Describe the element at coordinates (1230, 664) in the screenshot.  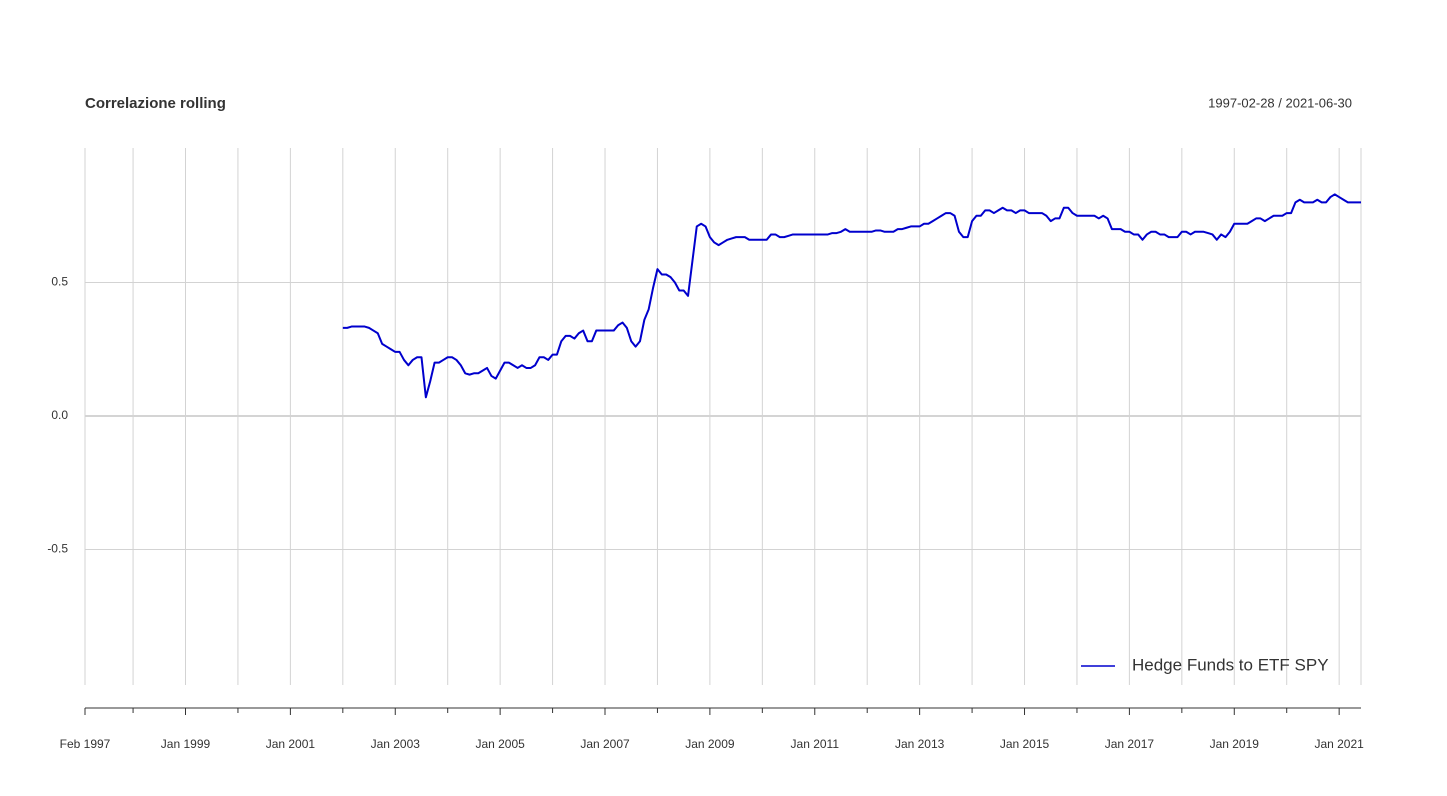
I see `legend-label: Hedge Funds to ETF SPY` at that location.